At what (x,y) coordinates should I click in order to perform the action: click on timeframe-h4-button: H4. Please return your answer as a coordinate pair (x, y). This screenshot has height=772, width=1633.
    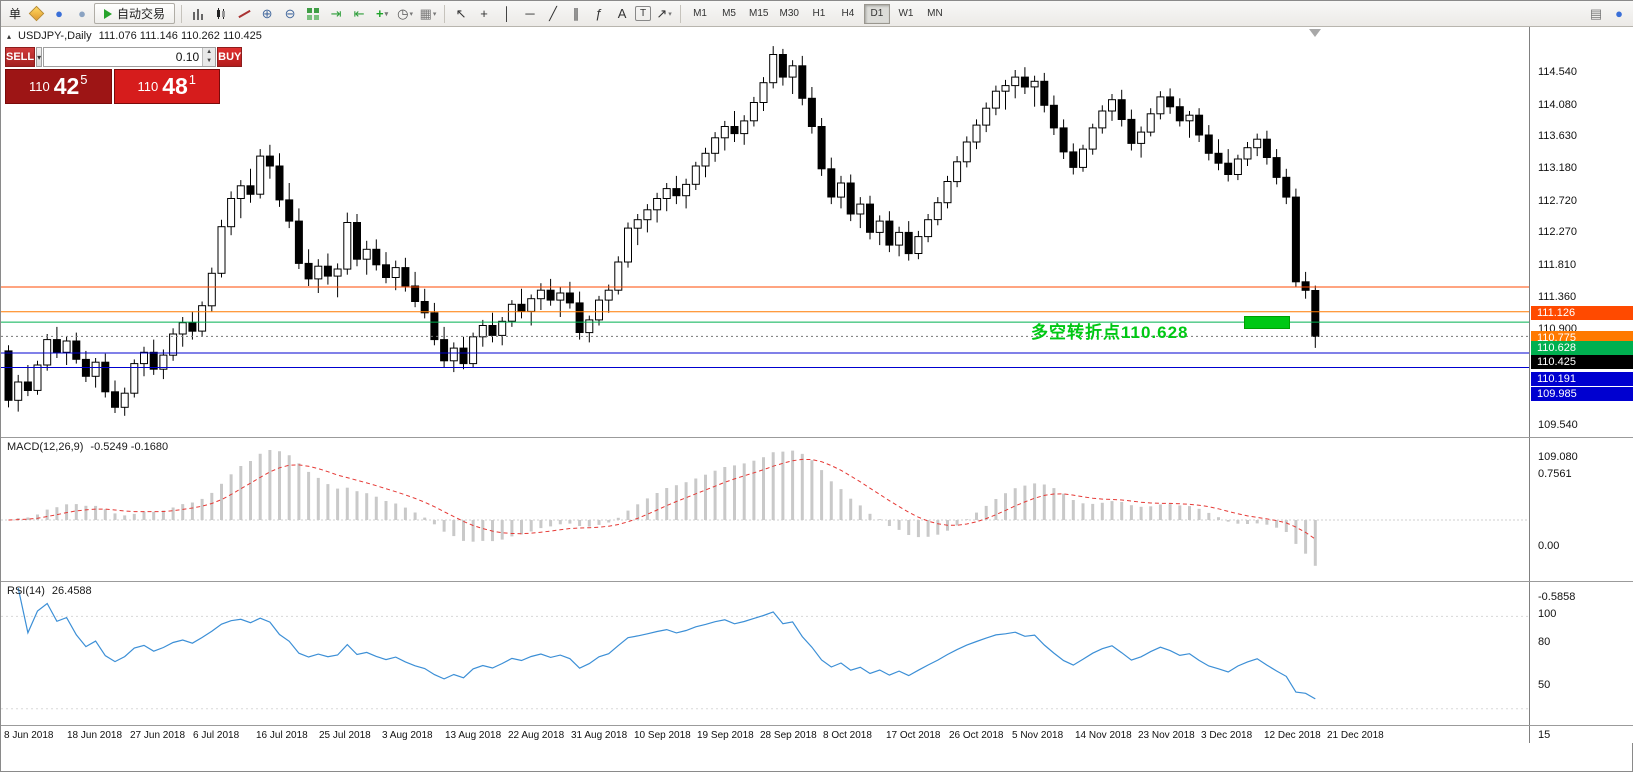
    Looking at the image, I should click on (848, 13).